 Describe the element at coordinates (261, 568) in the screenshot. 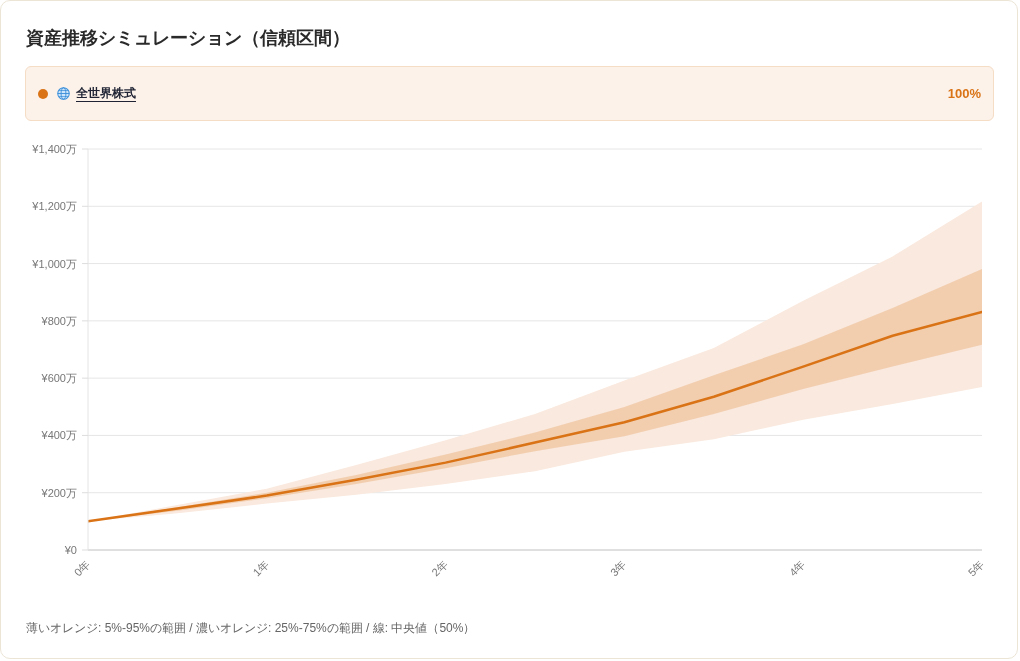

I see `x-tick-label: 1年` at that location.